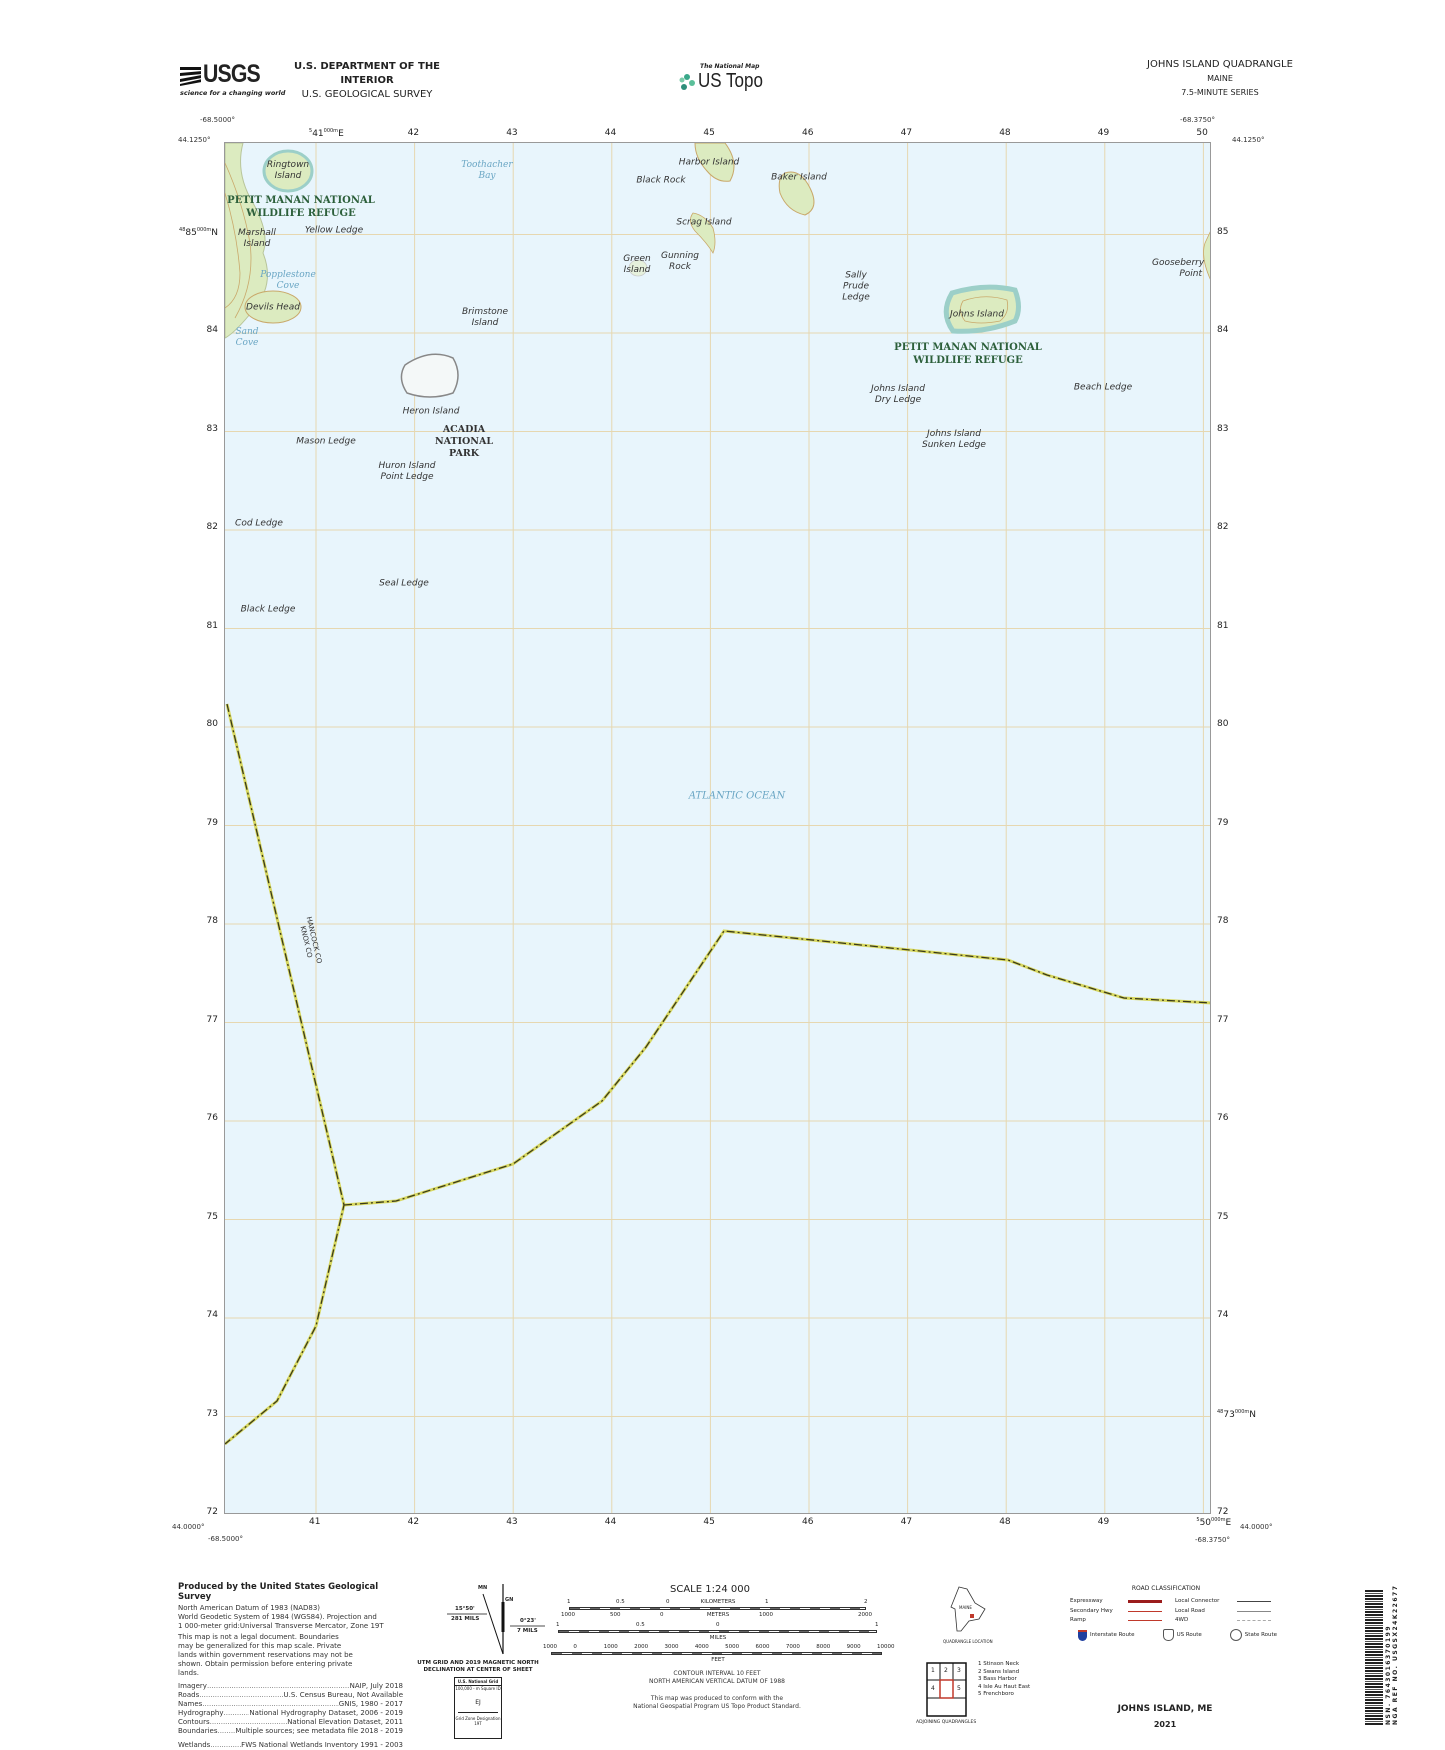 Image resolution: width=1445 pixels, height=1750 pixels. Describe the element at coordinates (1116, 1611) in the screenshot. I see `road-legend-left: Expressway Secondary Hwy Ramp` at that location.